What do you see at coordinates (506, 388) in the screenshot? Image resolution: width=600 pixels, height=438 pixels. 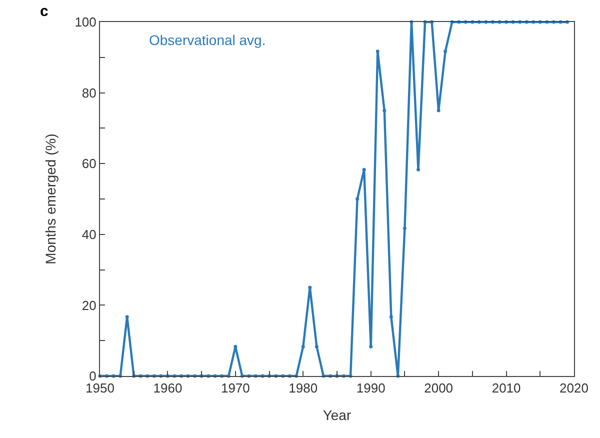 I see `x-tick-label: 2010` at bounding box center [506, 388].